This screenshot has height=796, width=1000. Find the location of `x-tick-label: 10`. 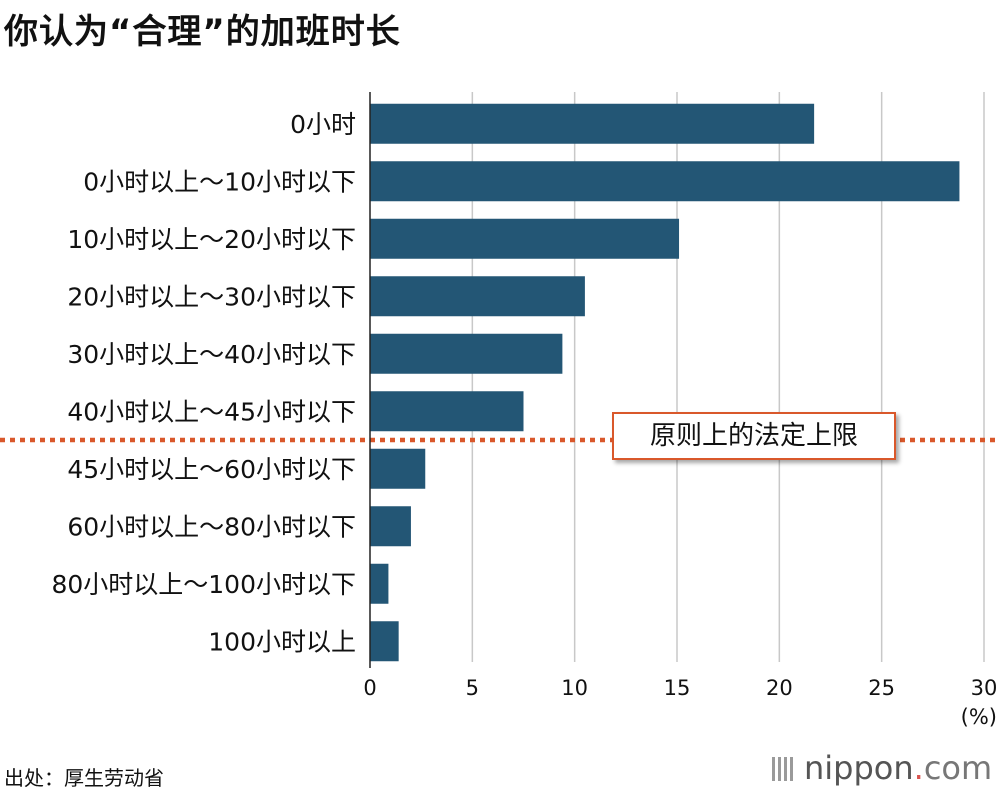

x-tick-label: 10 is located at coordinates (574, 688).